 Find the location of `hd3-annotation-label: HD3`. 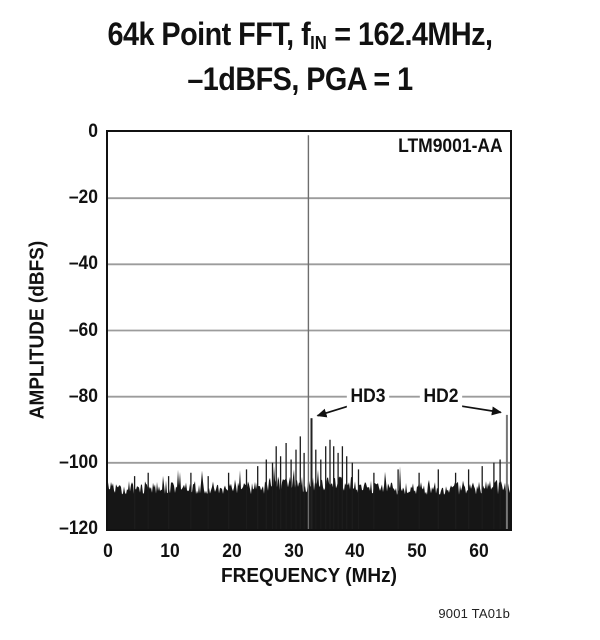

hd3-annotation-label: HD3 is located at coordinates (367, 396).